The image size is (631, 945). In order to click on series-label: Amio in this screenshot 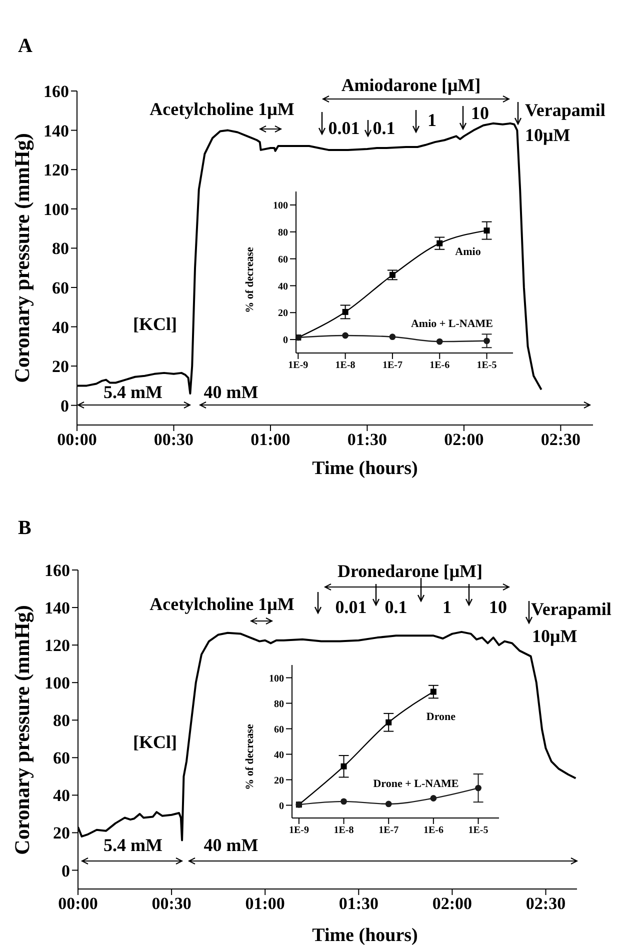, I will do `click(468, 252)`.